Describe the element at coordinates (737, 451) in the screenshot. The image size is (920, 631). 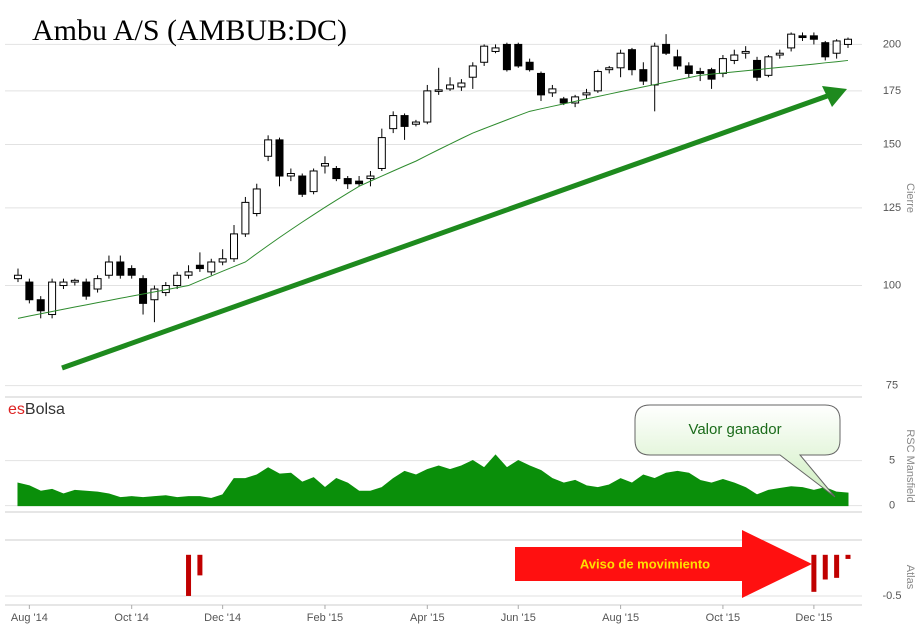
I see `callout-bubble` at that location.